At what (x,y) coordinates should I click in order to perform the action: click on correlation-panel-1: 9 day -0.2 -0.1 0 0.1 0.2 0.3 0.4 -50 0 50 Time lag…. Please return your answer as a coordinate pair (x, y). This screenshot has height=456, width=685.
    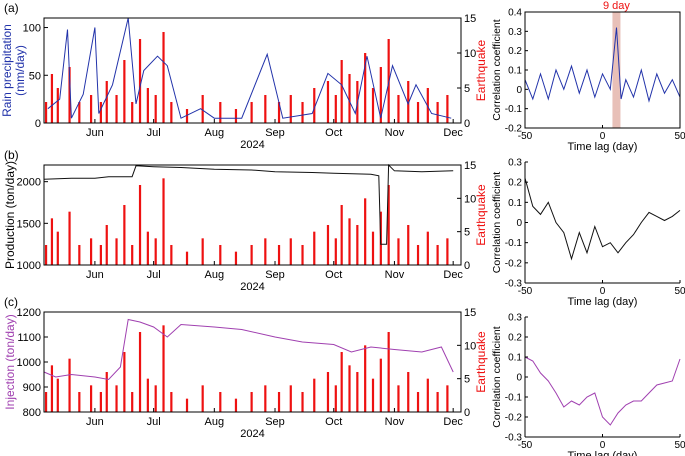
    Looking at the image, I should click on (588, 76).